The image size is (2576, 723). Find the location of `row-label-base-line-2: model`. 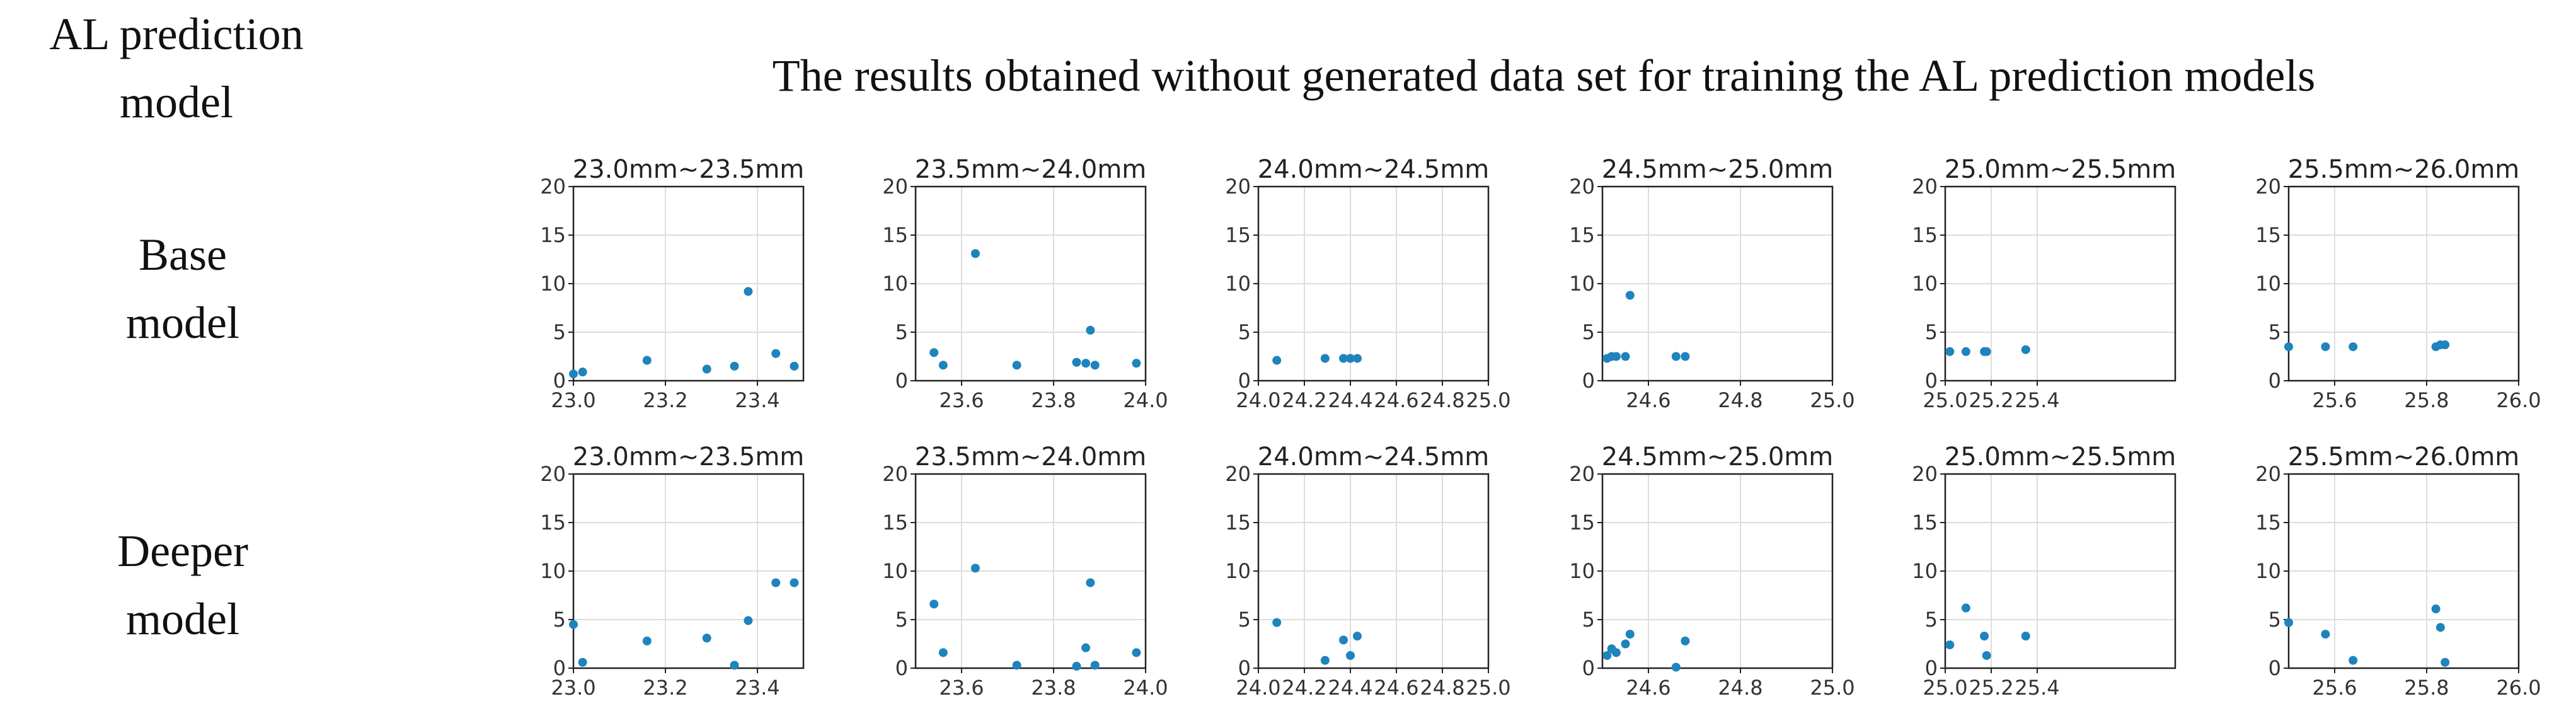

row-label-base-line-2: model is located at coordinates (182, 323).